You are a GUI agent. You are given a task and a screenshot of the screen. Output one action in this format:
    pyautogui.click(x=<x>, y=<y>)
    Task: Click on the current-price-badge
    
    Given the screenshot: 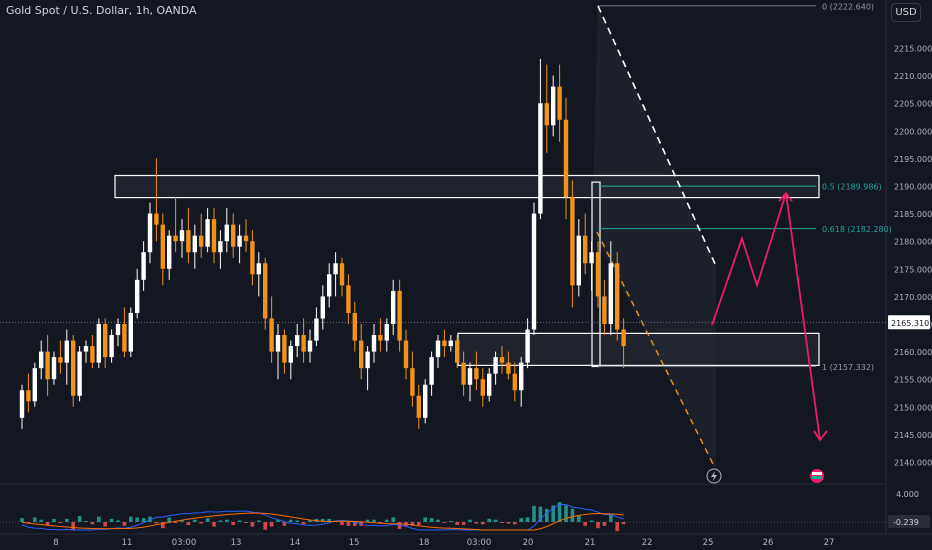 What is the action you would take?
    pyautogui.click(x=909, y=322)
    